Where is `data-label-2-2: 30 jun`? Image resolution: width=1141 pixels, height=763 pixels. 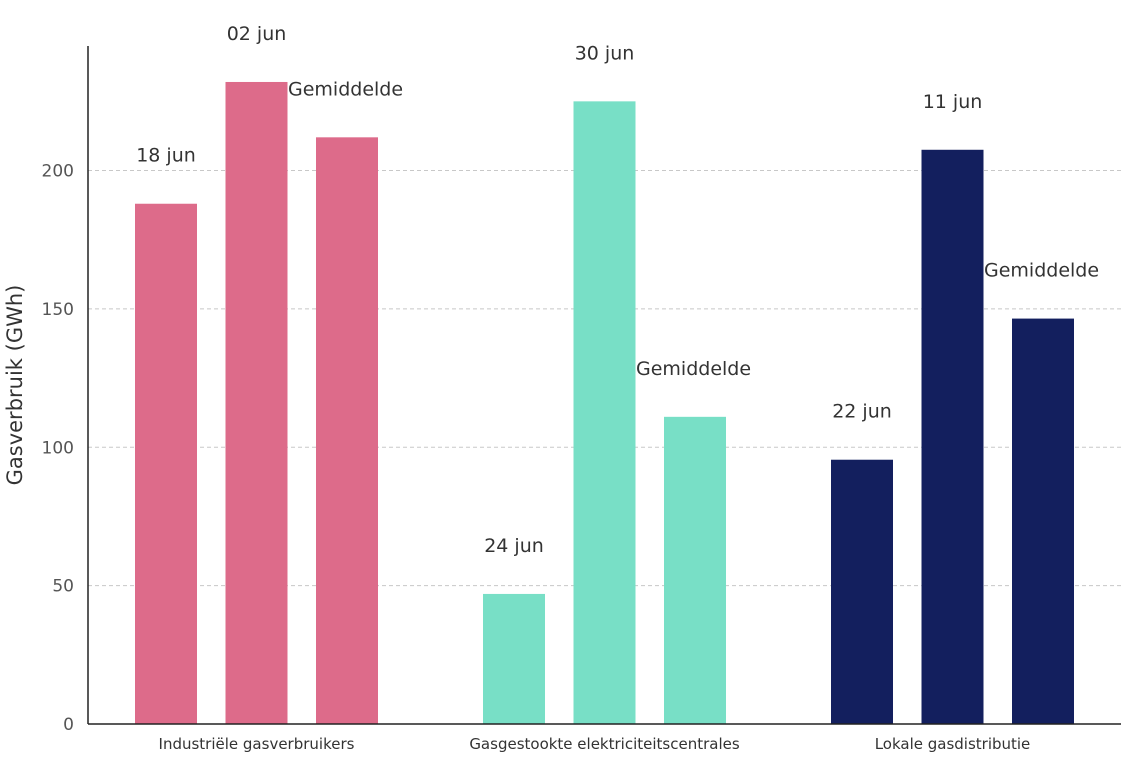
data-label-2-2: 30 jun is located at coordinates (605, 53).